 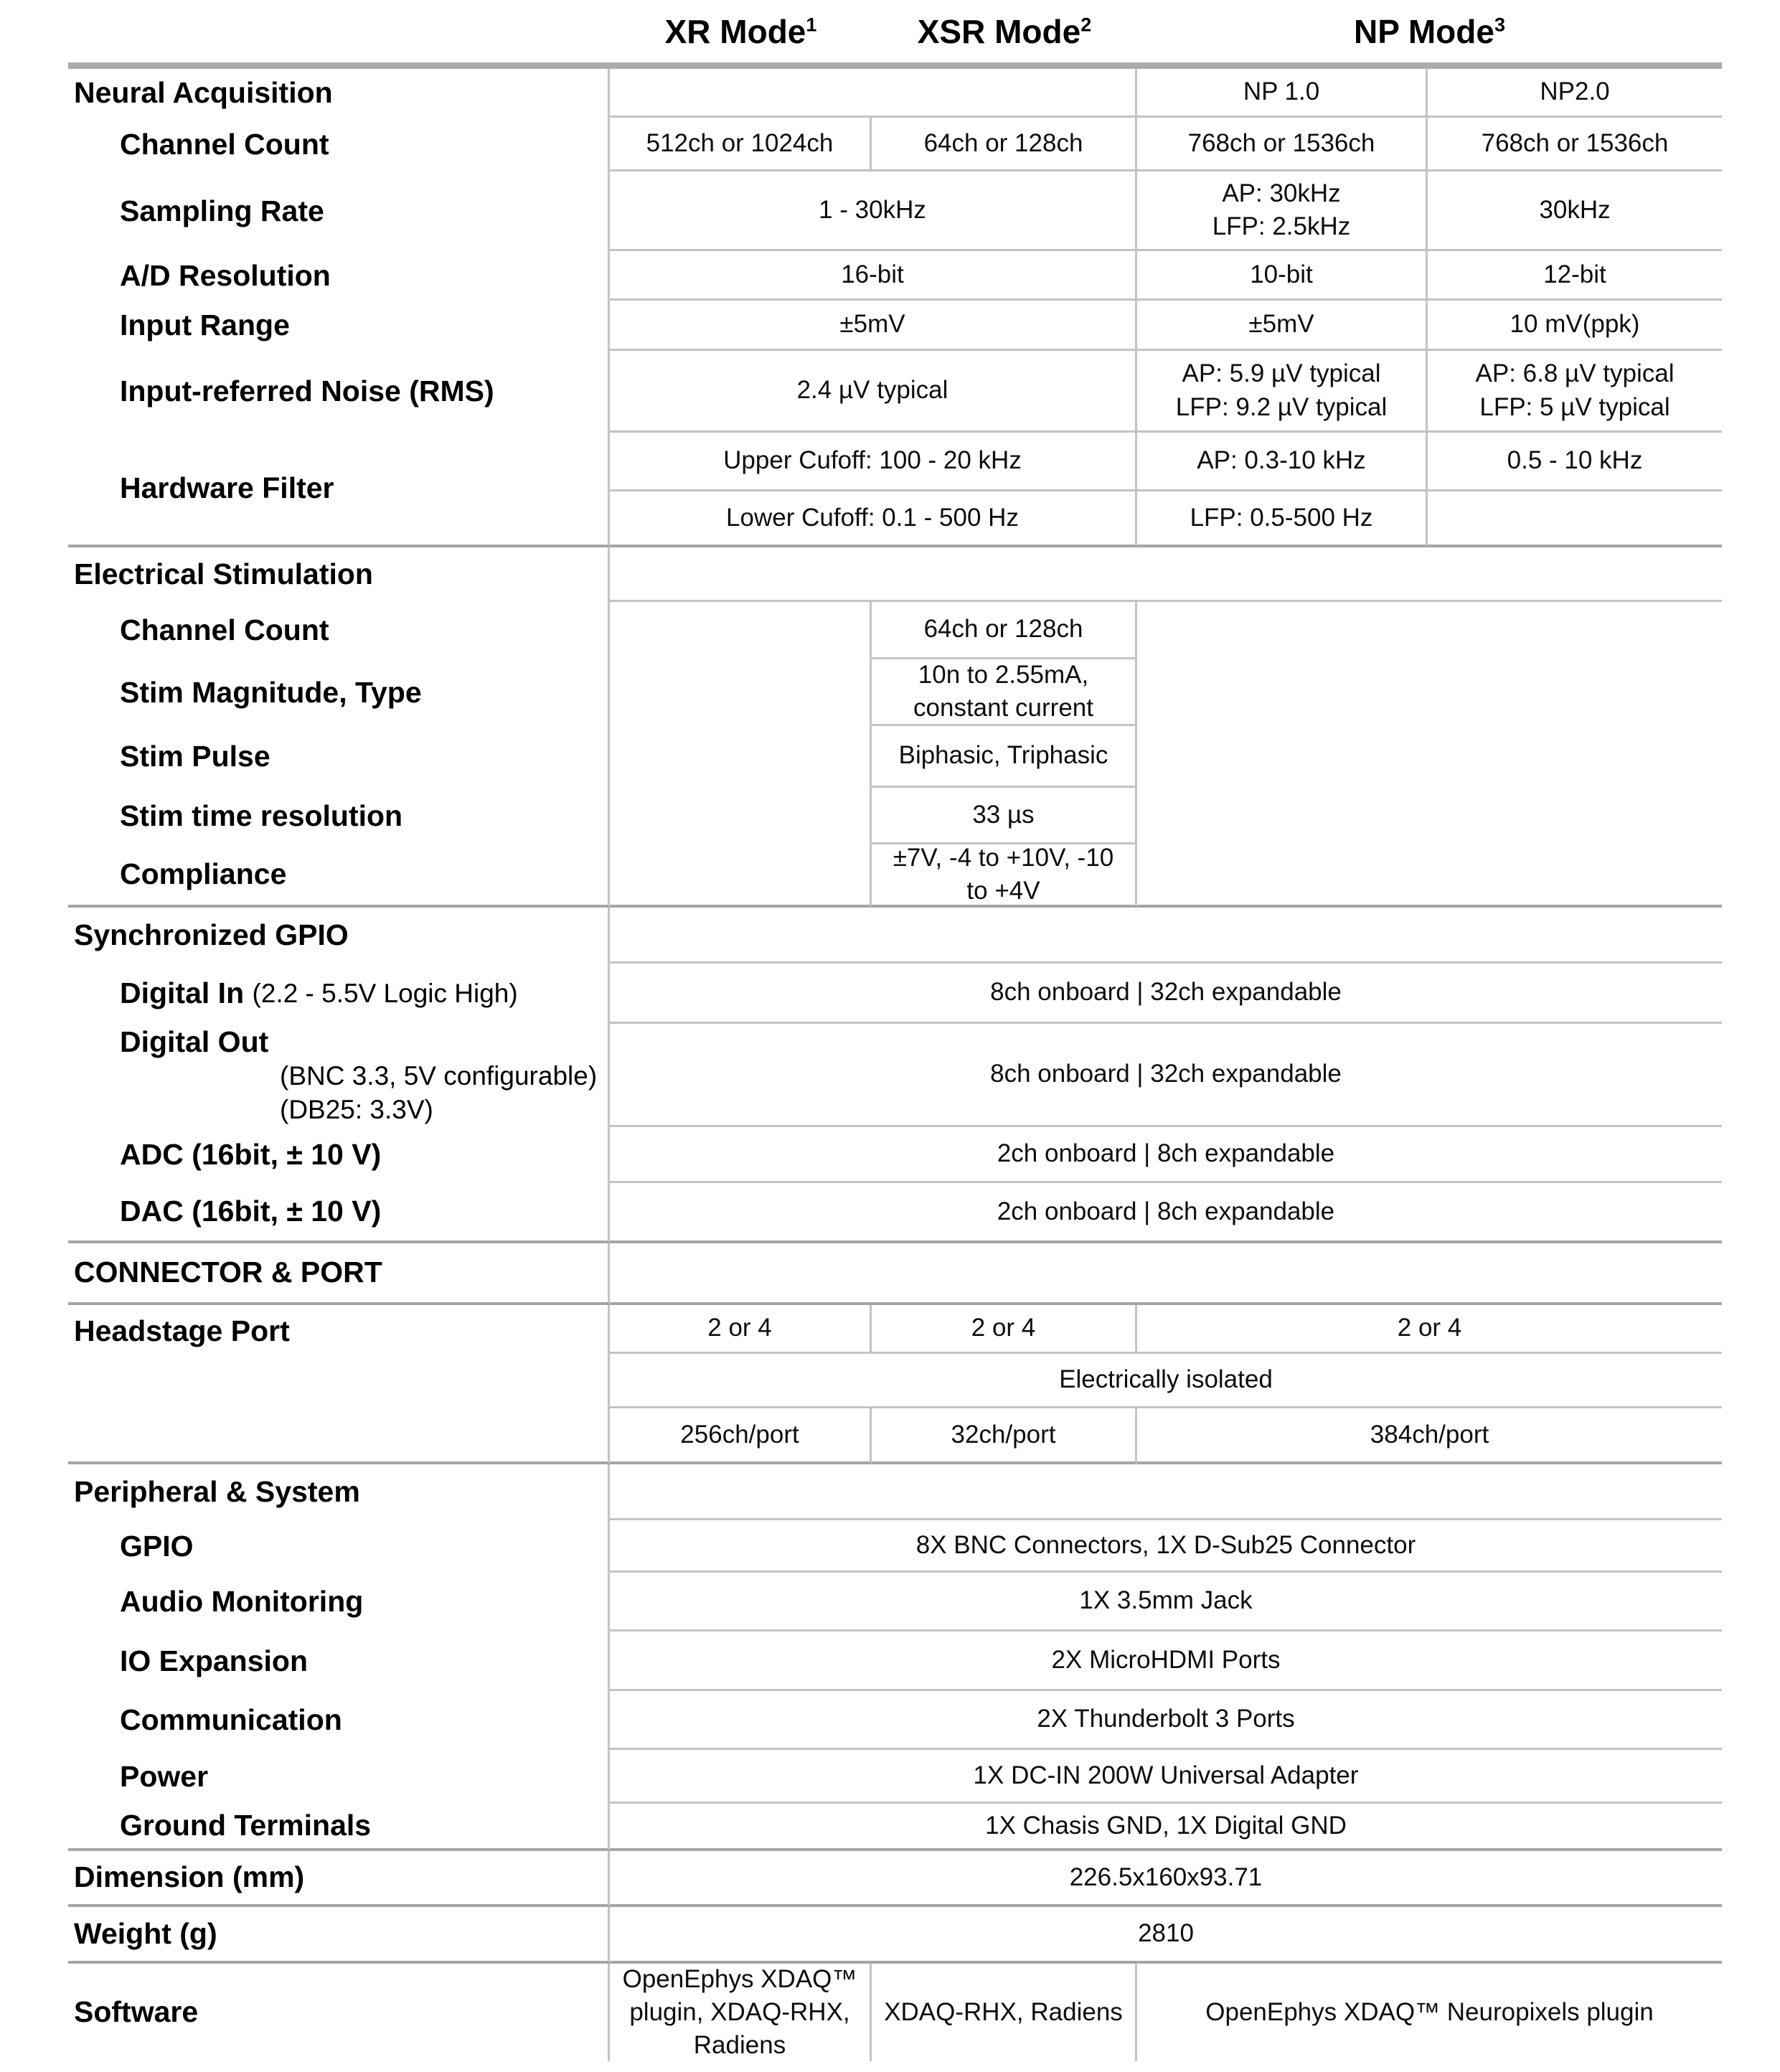 What do you see at coordinates (1282, 519) in the screenshot?
I see `cell-hw-filter-lower-np1: LFP: 0.5-500 Hz` at bounding box center [1282, 519].